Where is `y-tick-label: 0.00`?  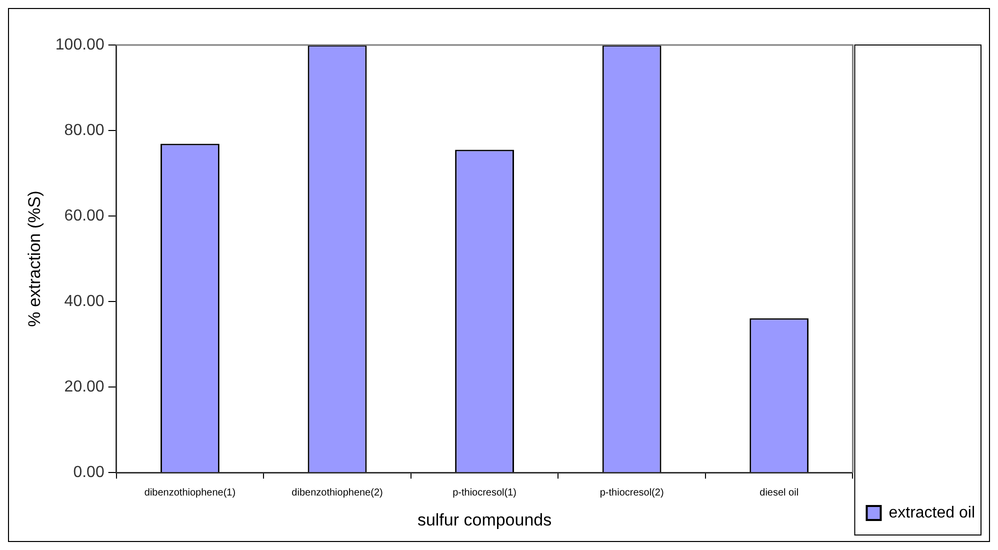
y-tick-label: 0.00 is located at coordinates (88, 473).